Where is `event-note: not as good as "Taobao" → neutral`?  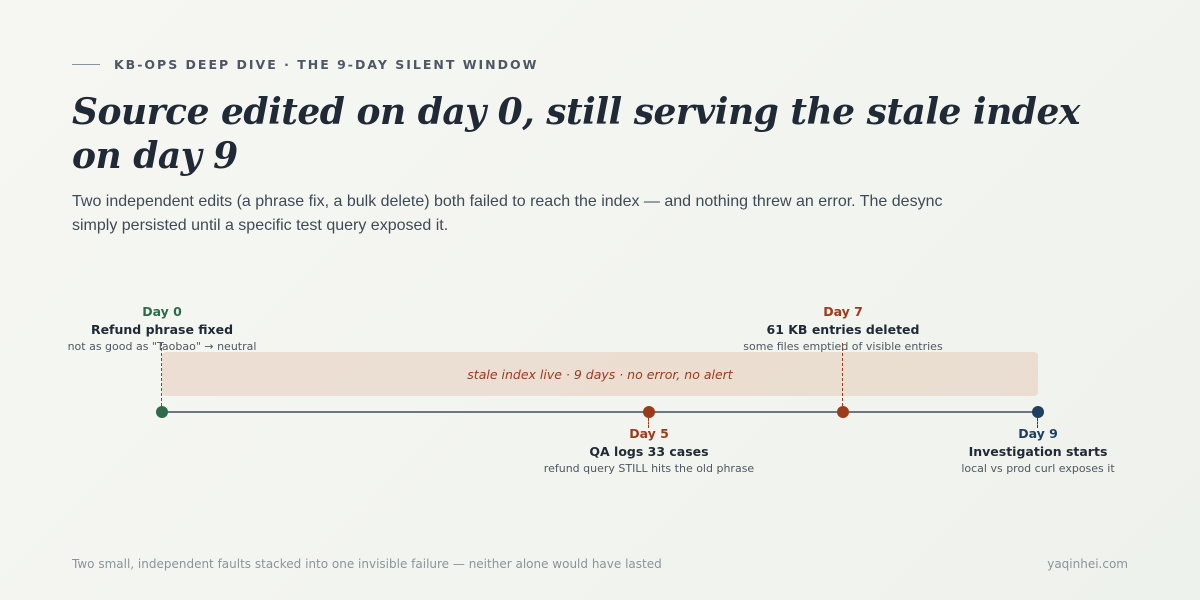
event-note: not as good as "Taobao" → neutral is located at coordinates (162, 346).